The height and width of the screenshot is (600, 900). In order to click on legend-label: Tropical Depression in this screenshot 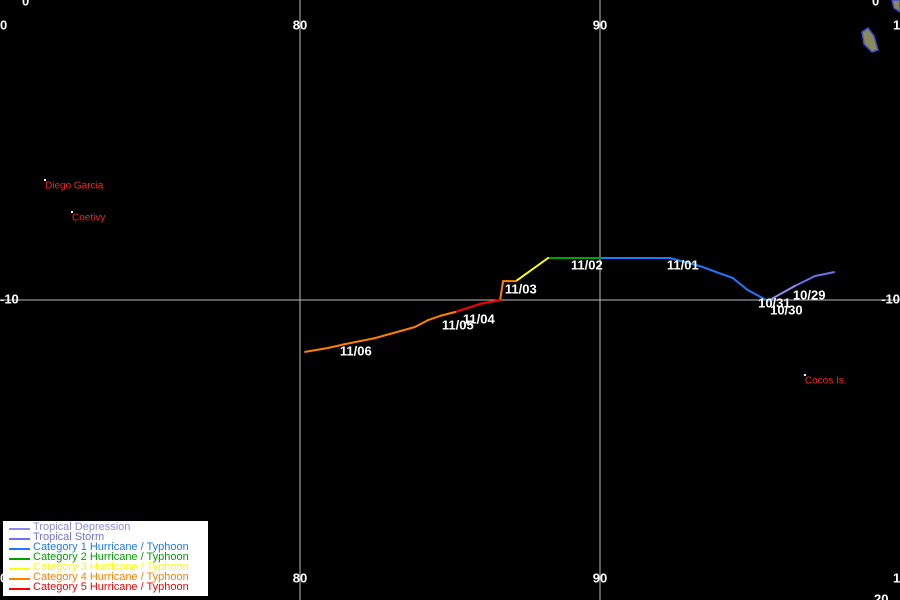, I will do `click(81, 527)`.